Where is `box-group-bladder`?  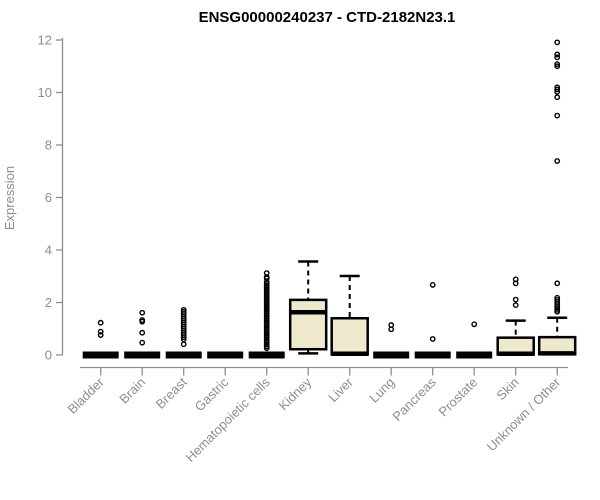
box-group-bladder is located at coordinates (100, 339).